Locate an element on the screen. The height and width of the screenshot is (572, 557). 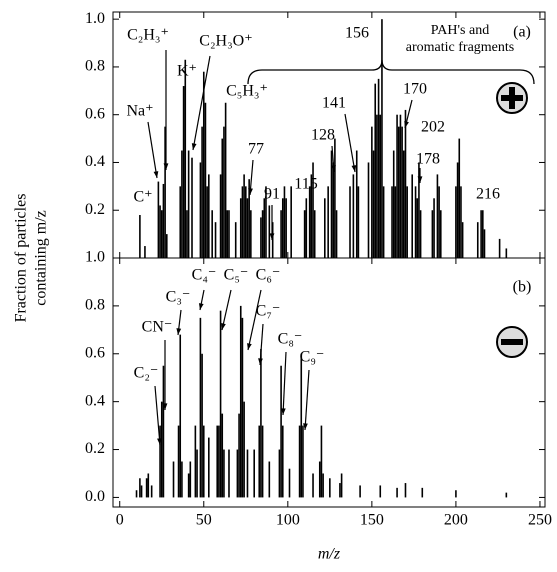
annotation: K⁺ is located at coordinates (187, 71).